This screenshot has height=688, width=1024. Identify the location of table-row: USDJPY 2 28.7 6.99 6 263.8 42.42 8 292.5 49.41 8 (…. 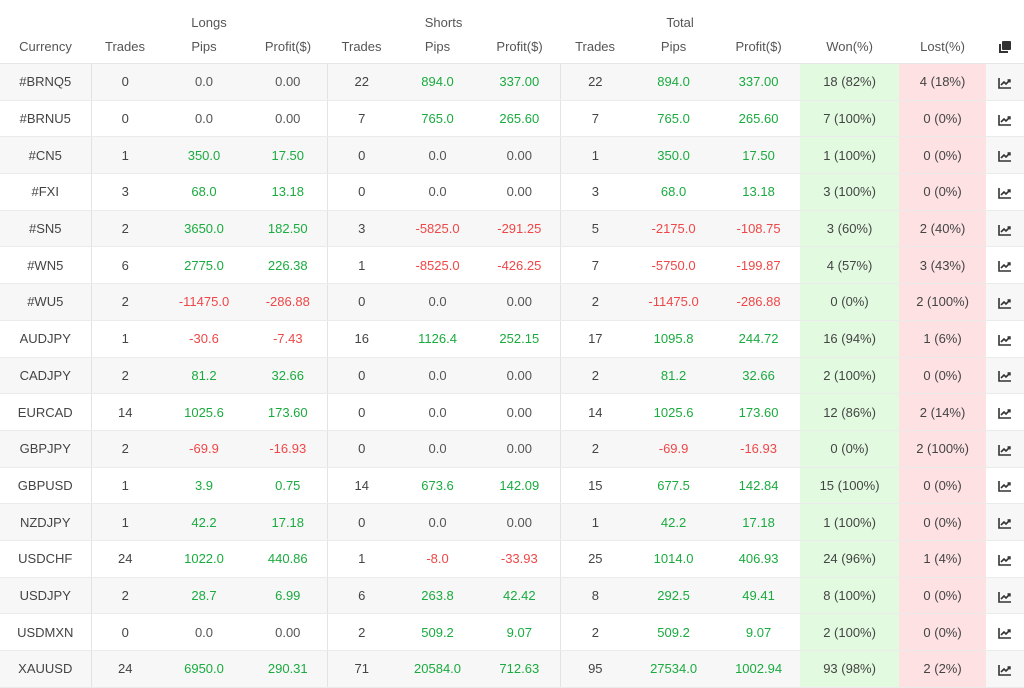
(512, 596).